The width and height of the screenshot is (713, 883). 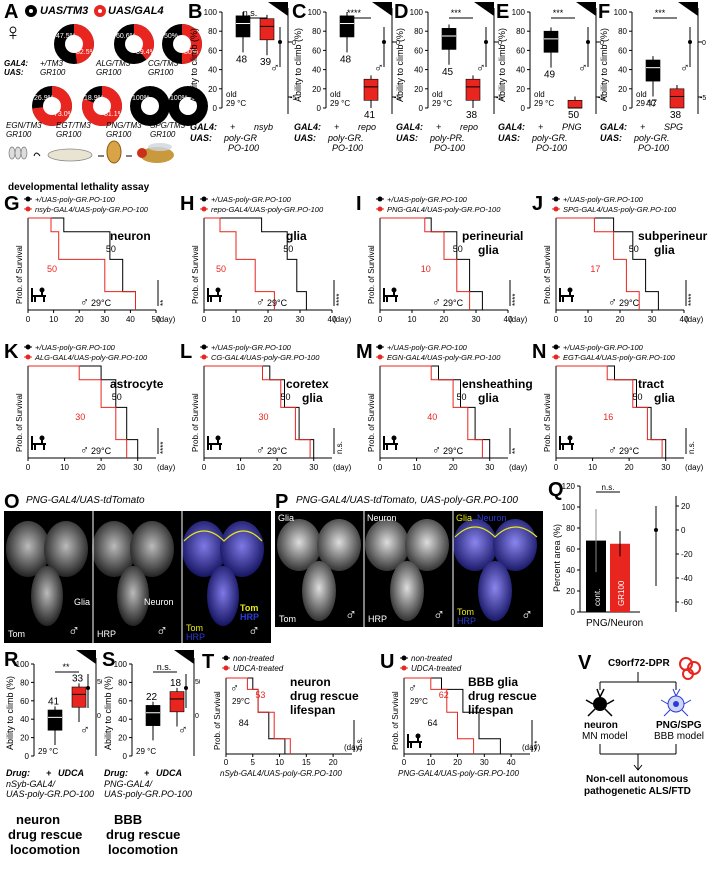 What do you see at coordinates (351, 615) in the screenshot?
I see `male-icon: ♂` at bounding box center [351, 615].